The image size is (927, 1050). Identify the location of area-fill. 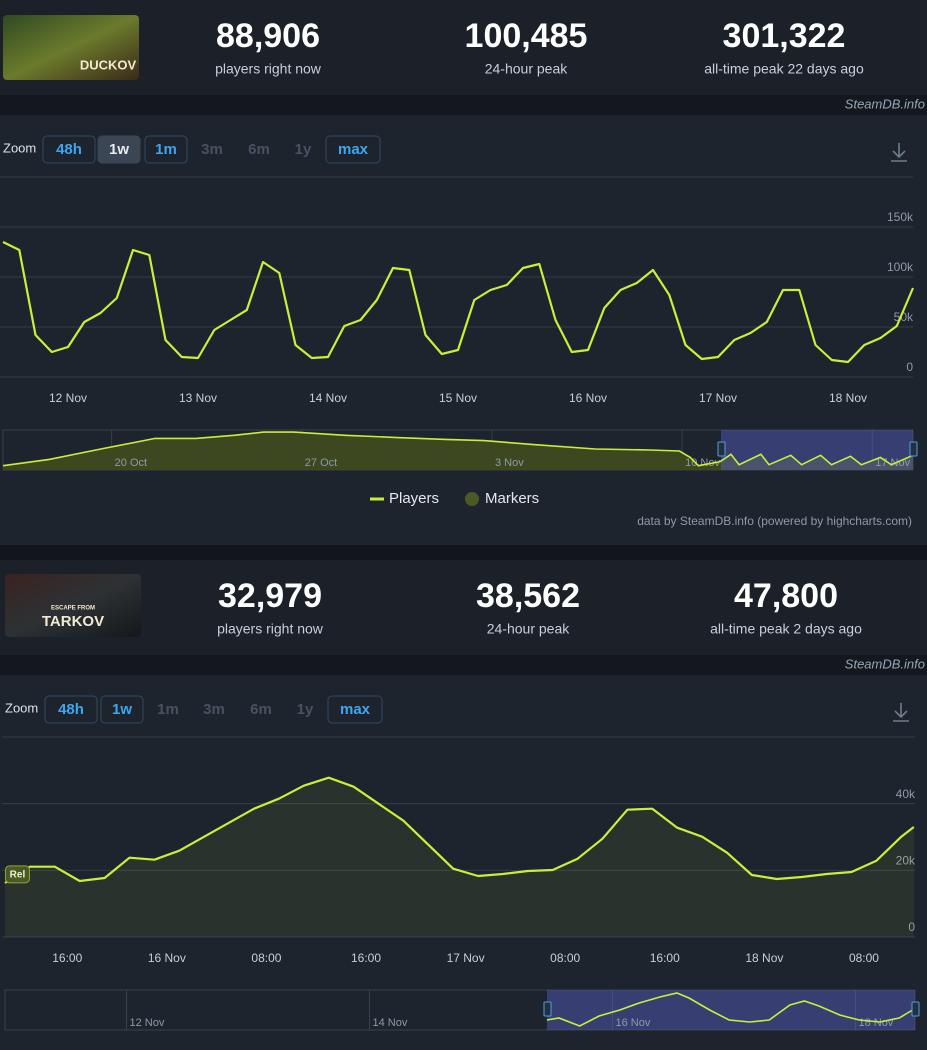
(459, 857).